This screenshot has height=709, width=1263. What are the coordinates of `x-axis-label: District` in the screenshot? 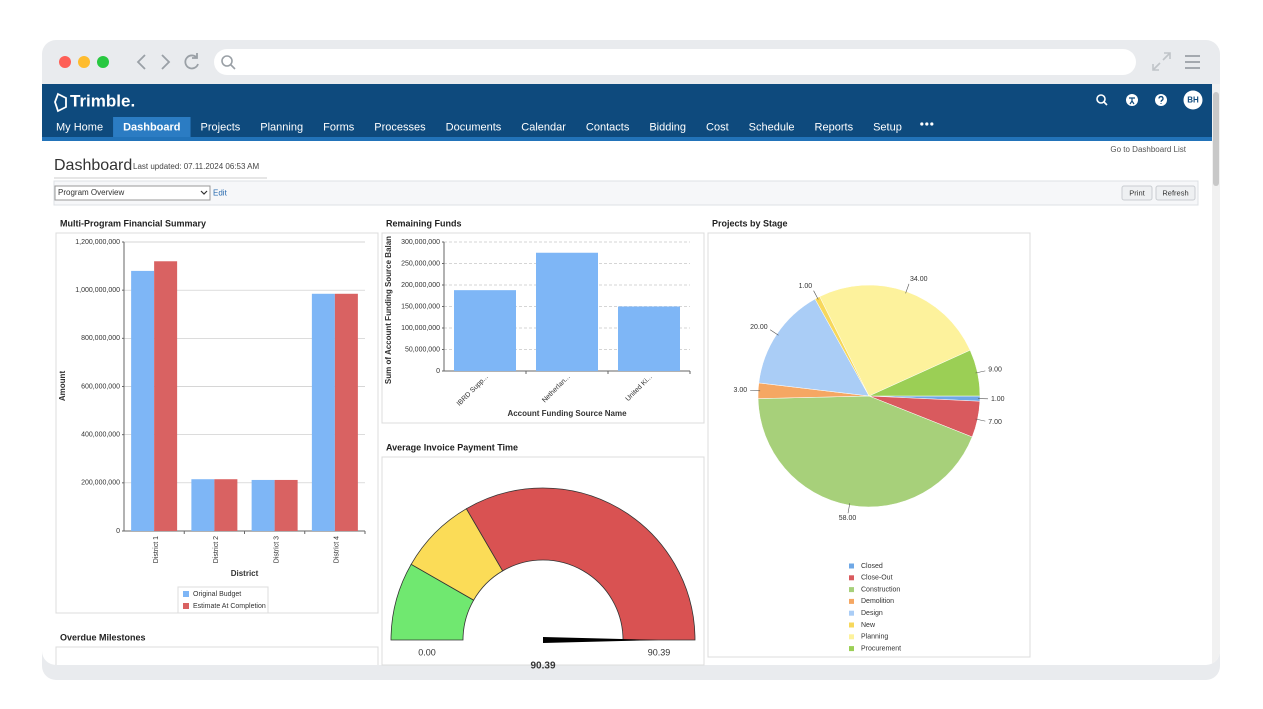 It's located at (245, 573).